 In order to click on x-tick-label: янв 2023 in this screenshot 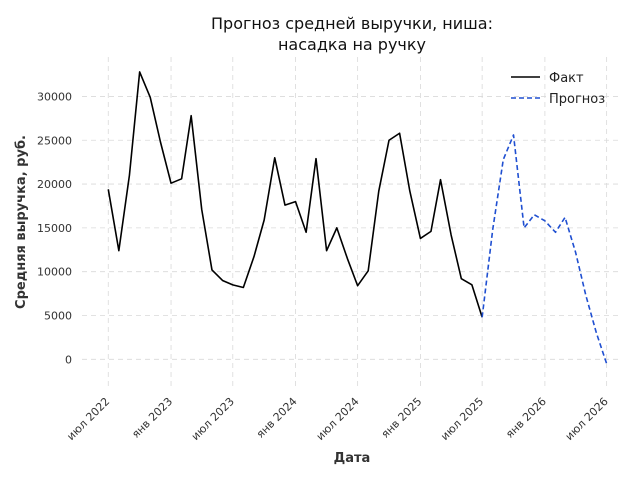, I will do `click(152, 418)`.